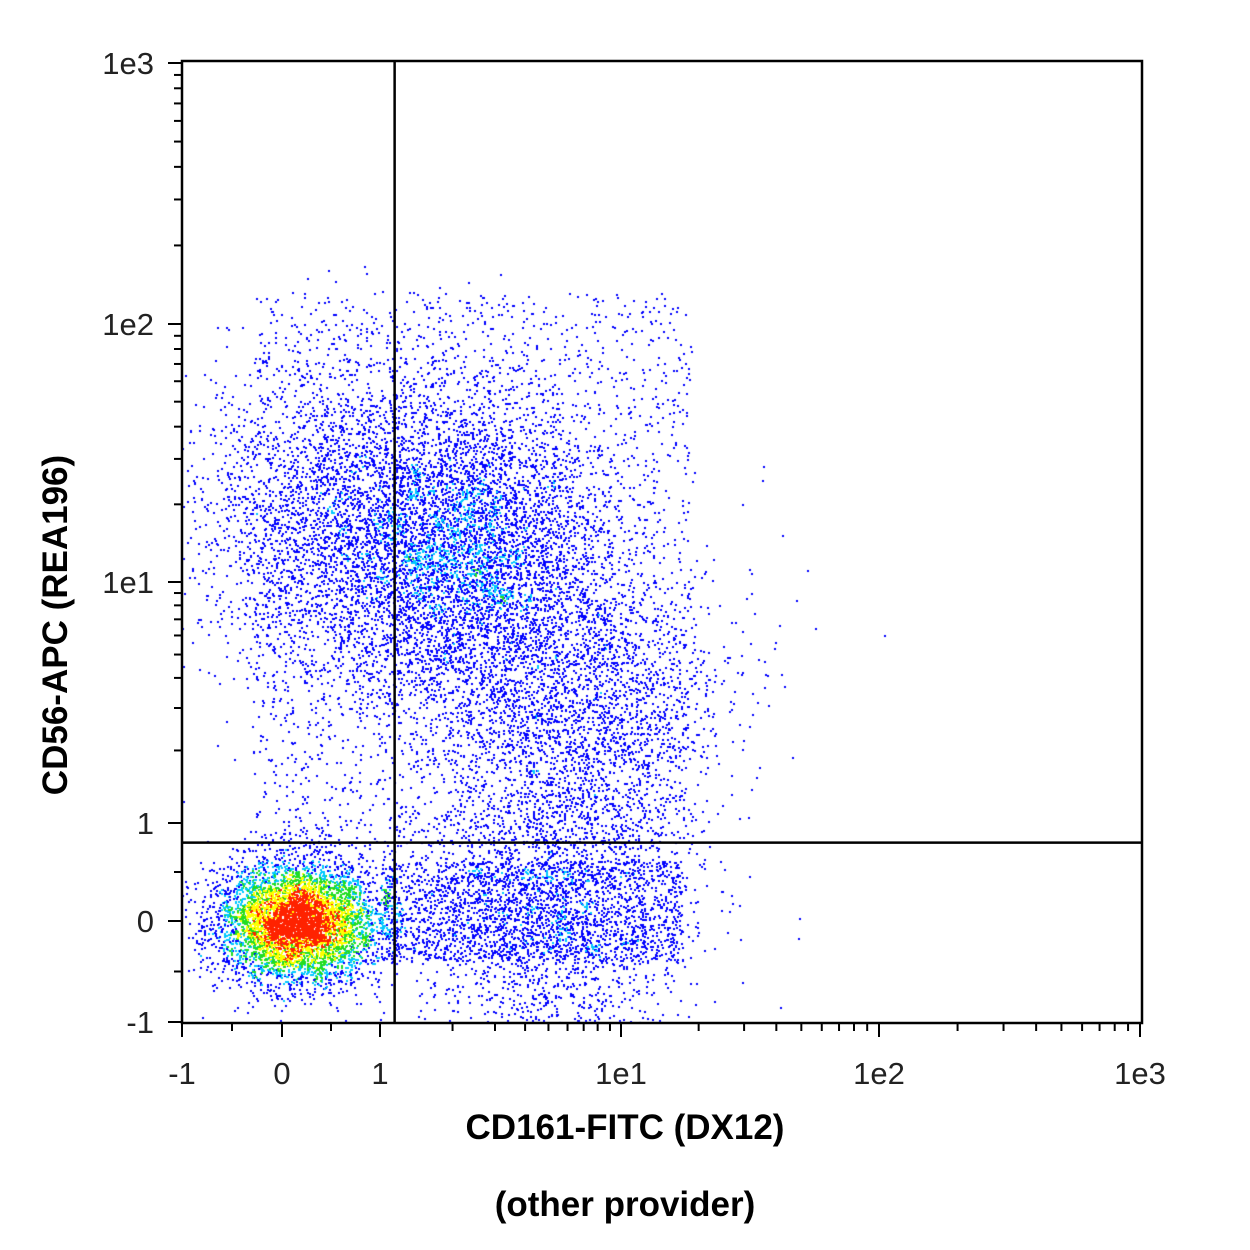  I want to click on y-axis-tick-labels: 1e3 1e2 1e1 1 0 -1, so click(128, 543).